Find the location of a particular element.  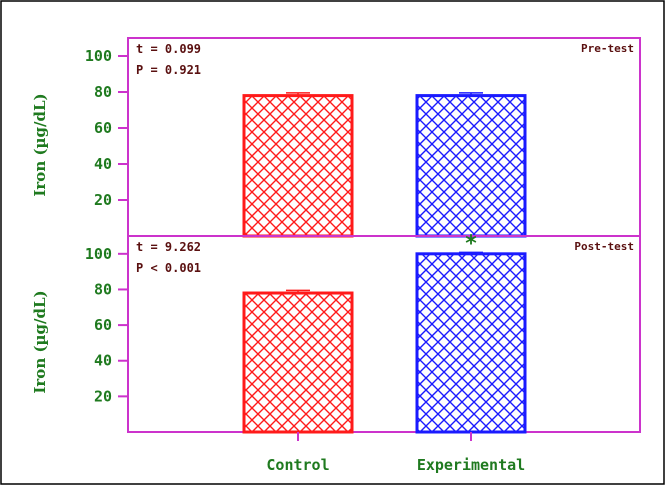

category-label-experimental: Experimental is located at coordinates (471, 465).